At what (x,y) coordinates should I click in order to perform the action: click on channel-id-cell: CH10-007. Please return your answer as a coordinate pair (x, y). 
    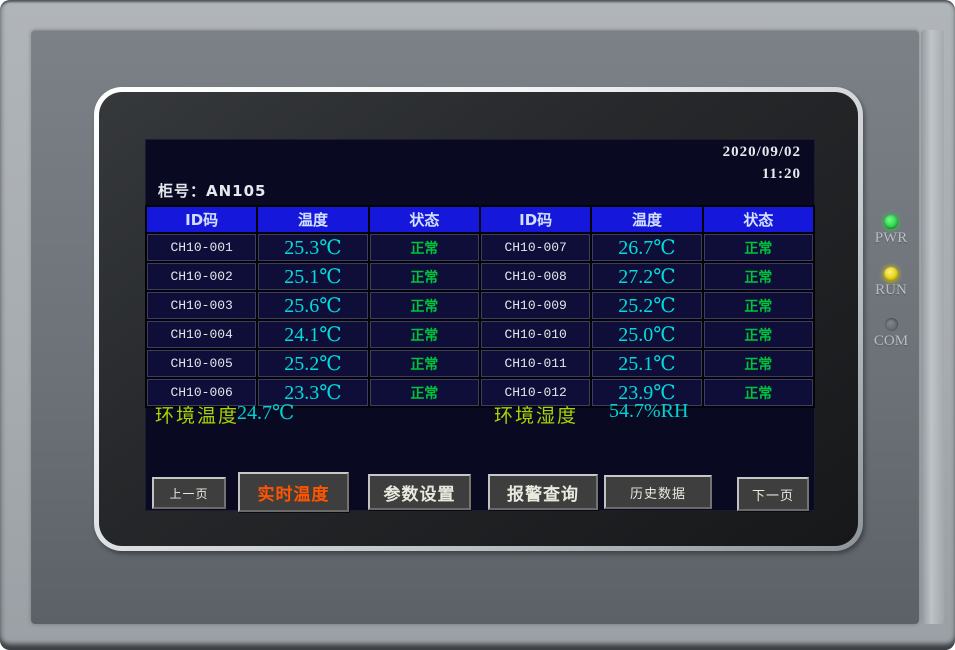
    Looking at the image, I should click on (535, 247).